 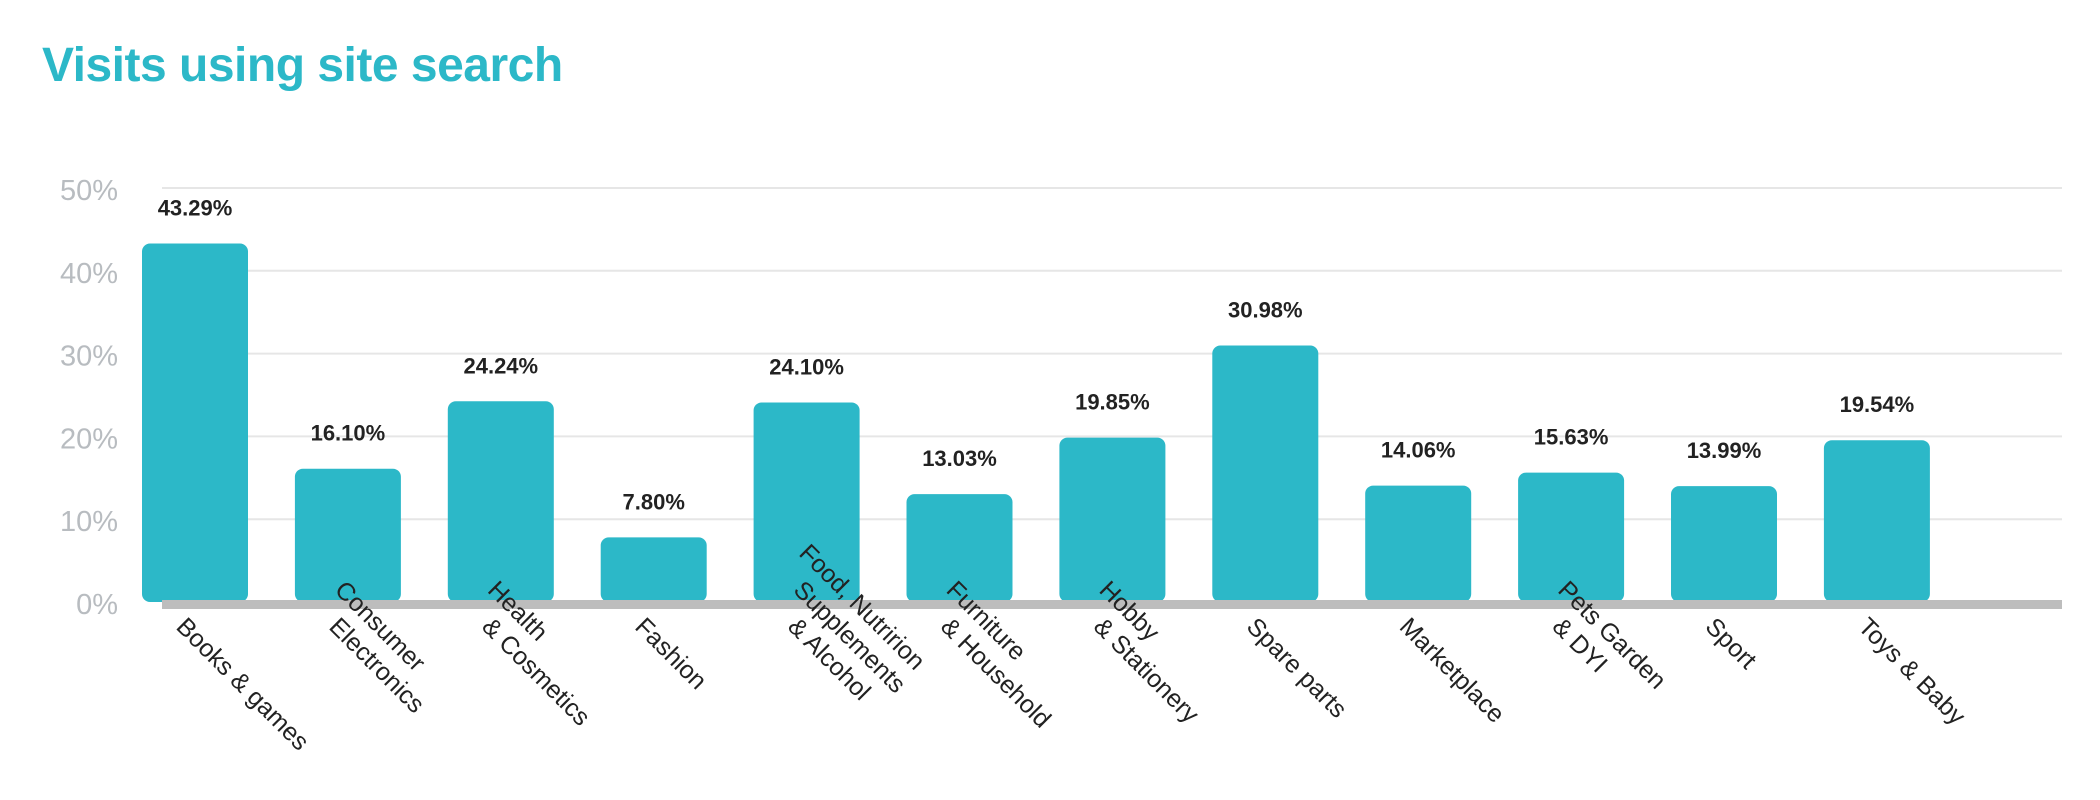 I want to click on bar-value-label: 19.85%, so click(x=1112, y=402).